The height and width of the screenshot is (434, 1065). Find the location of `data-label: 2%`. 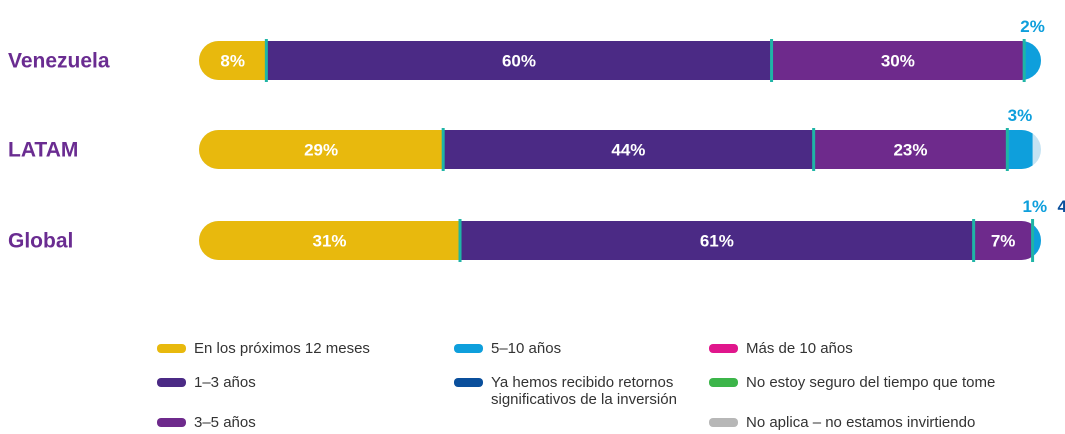

data-label: 2% is located at coordinates (1032, 26).